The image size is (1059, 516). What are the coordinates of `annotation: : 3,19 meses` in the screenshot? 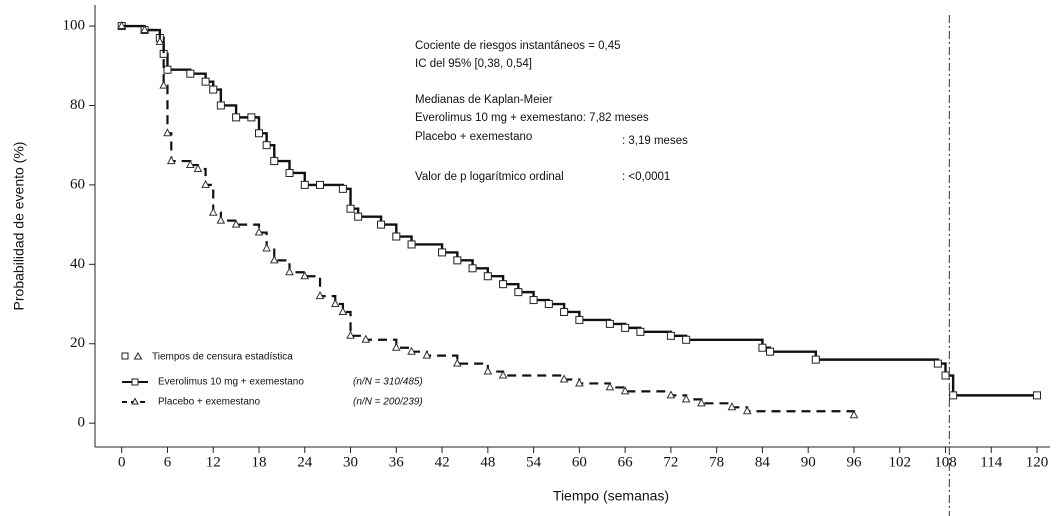 It's located at (655, 141).